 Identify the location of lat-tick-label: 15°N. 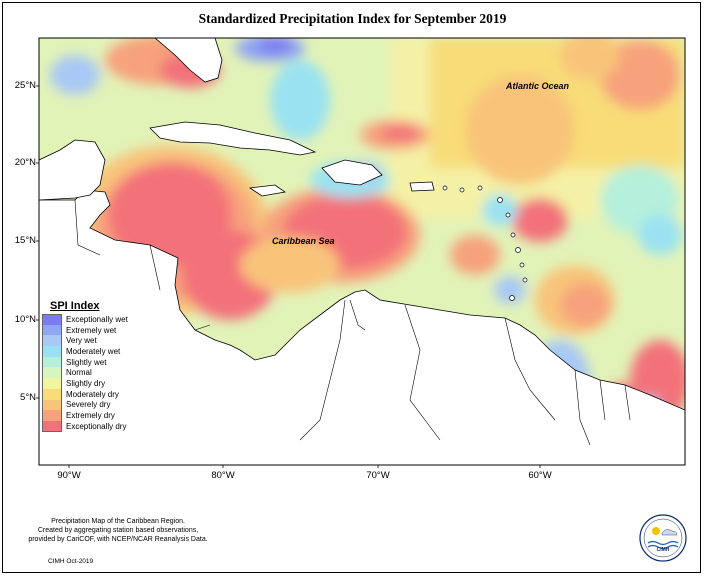
(25, 240).